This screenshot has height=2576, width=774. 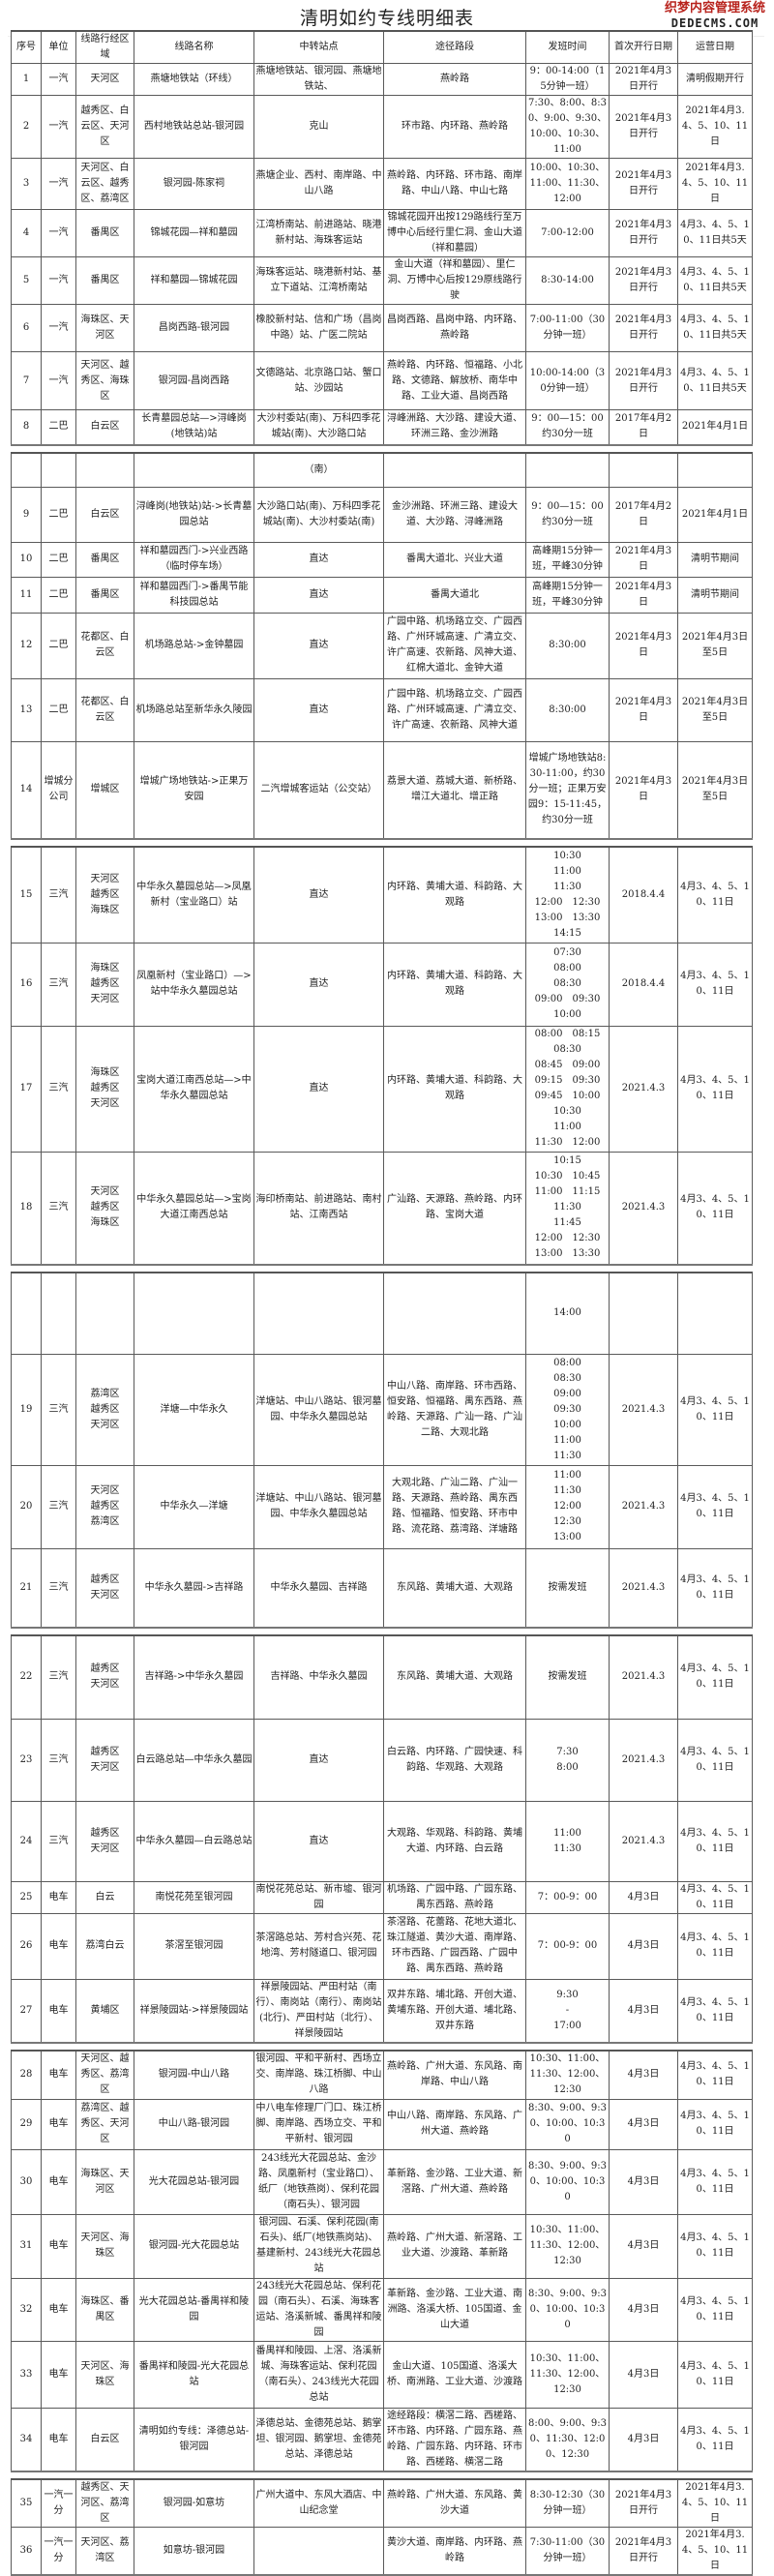 I want to click on cell-route-name: 中华永久墓园->吉祥路, so click(x=194, y=1588).